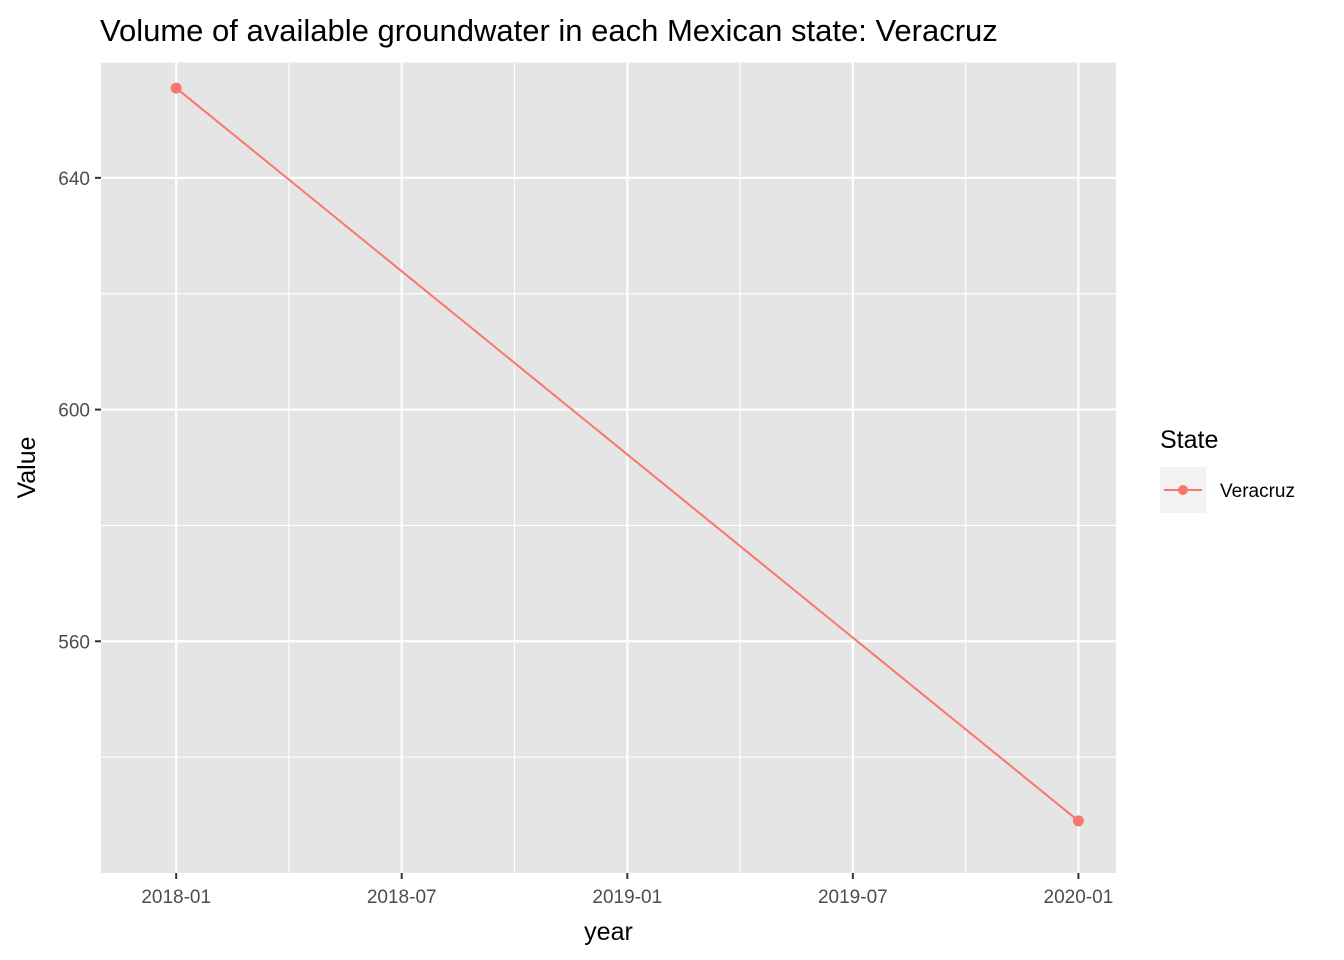  I want to click on x-tick-label: 2019-01, so click(627, 897).